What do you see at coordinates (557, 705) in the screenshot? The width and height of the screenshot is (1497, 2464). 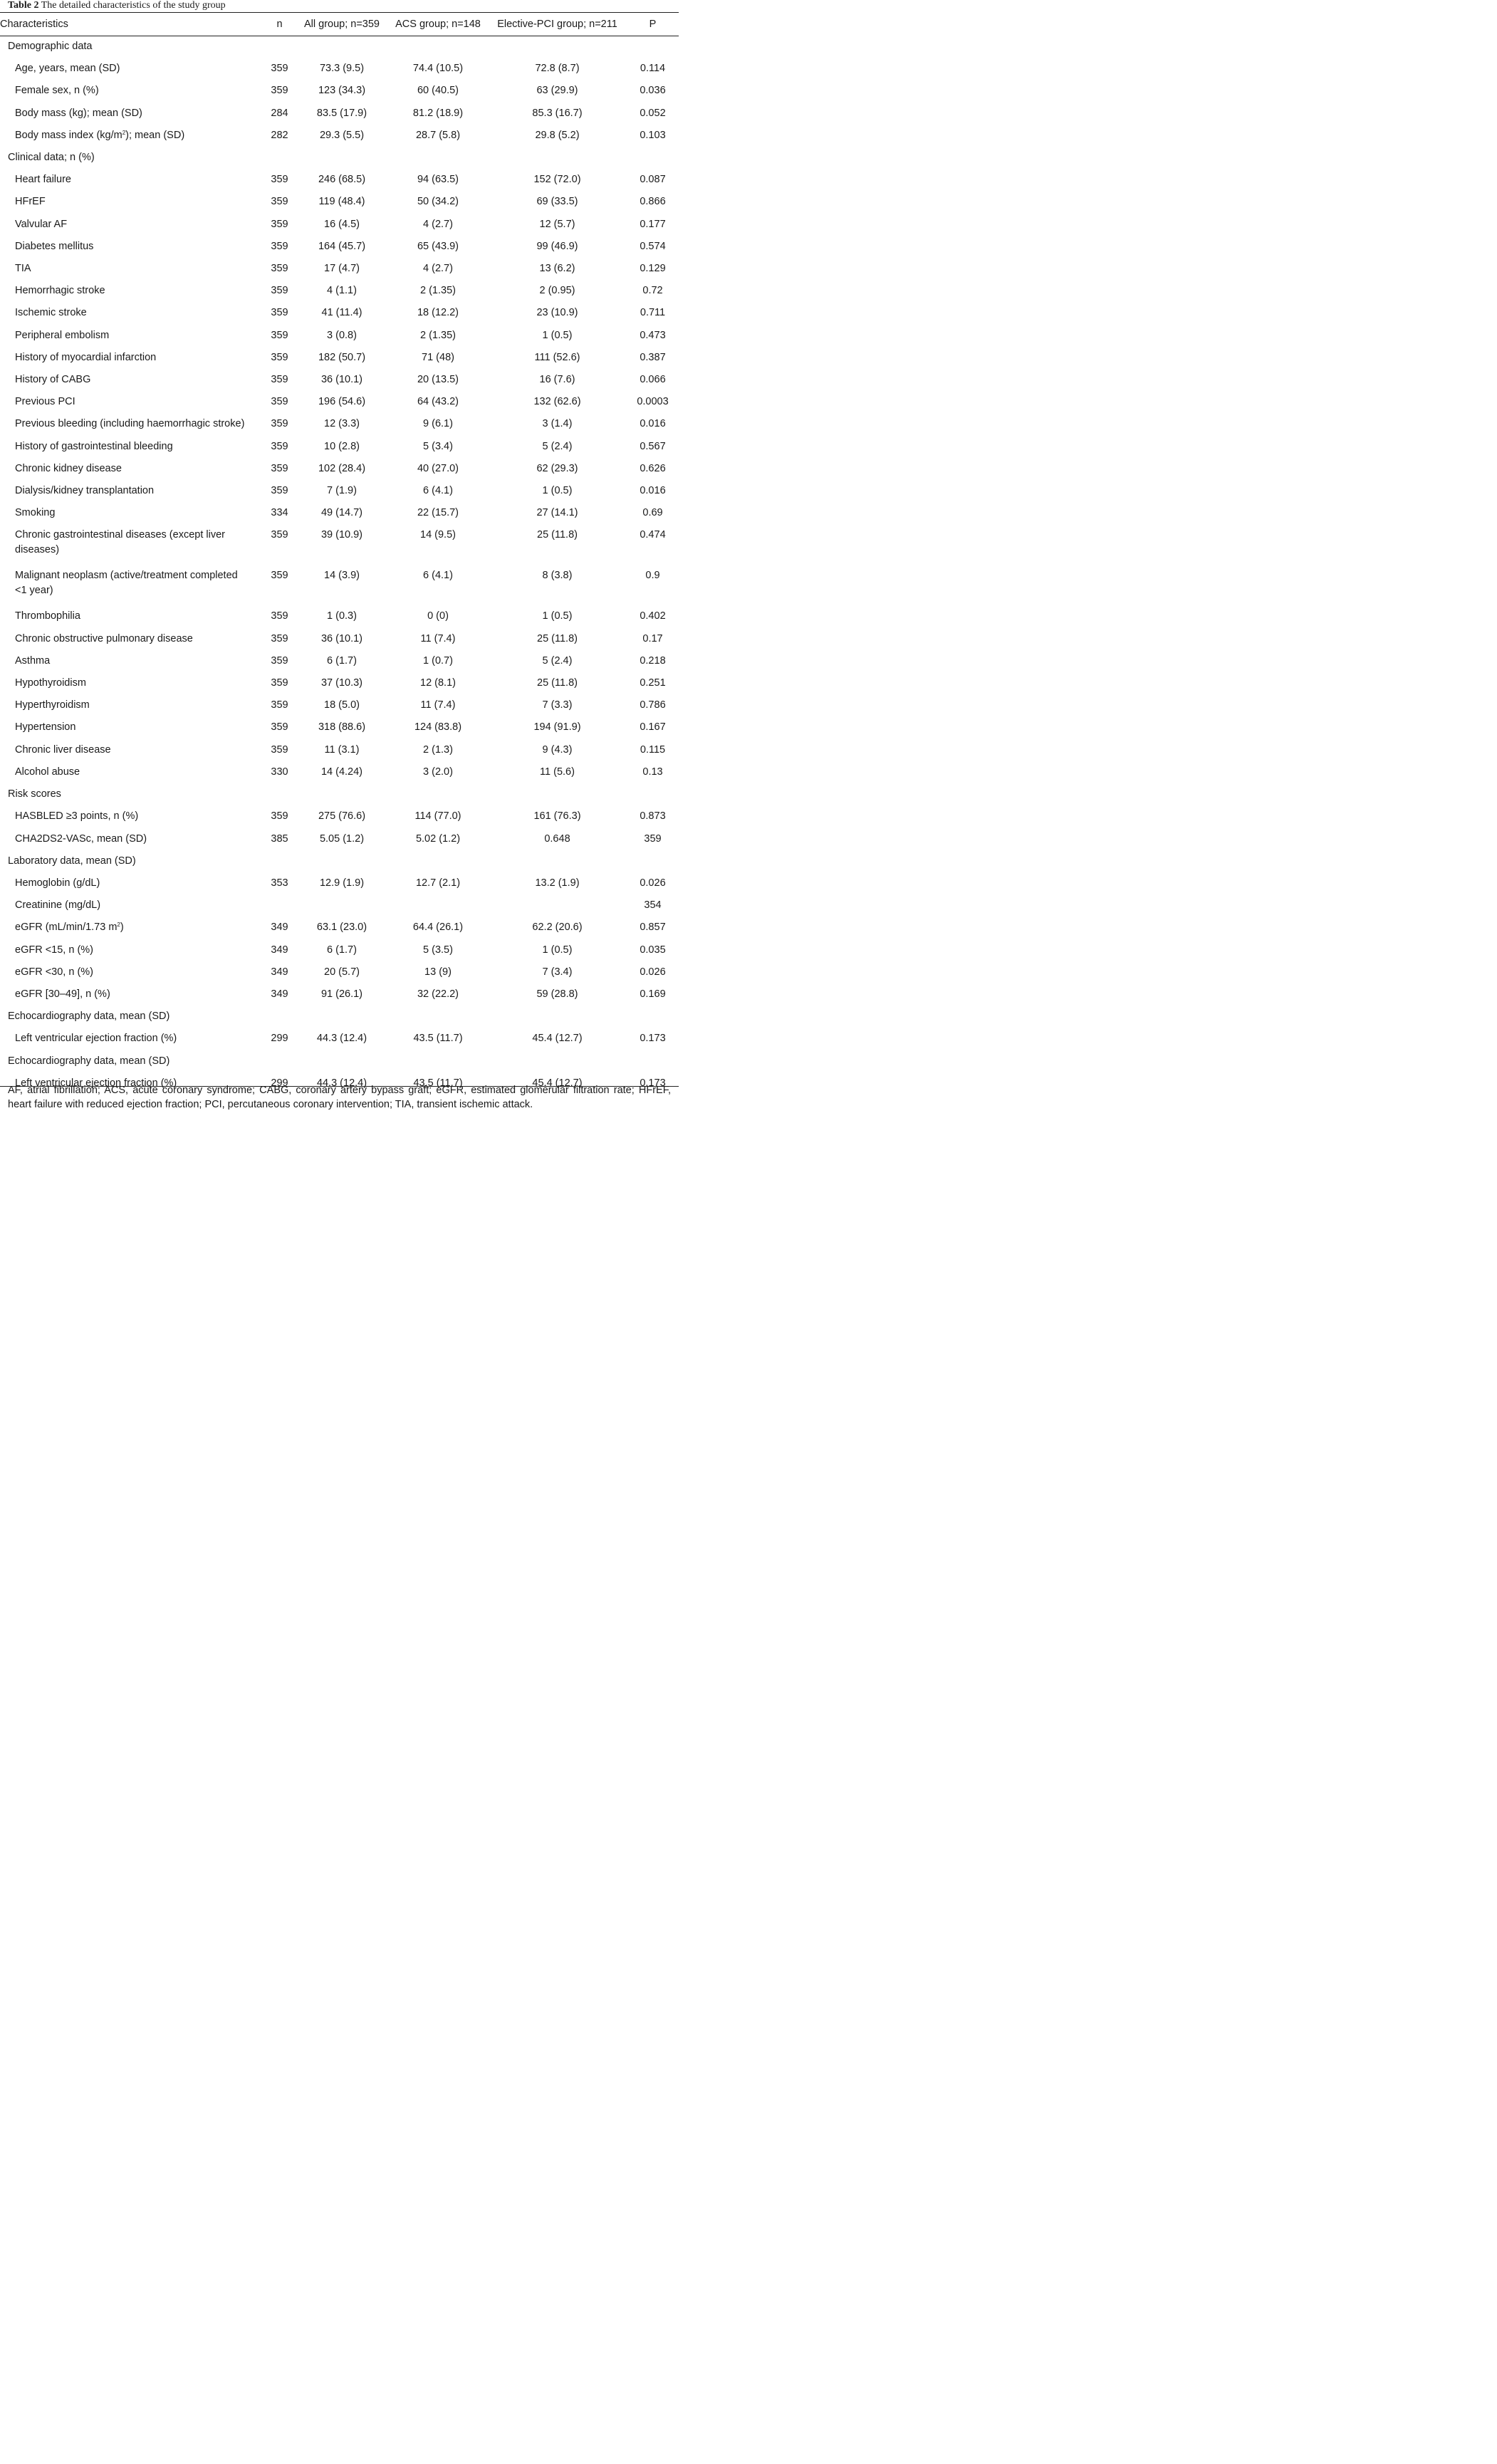 I see `elective-pci-cell: 7 (3.3)` at bounding box center [557, 705].